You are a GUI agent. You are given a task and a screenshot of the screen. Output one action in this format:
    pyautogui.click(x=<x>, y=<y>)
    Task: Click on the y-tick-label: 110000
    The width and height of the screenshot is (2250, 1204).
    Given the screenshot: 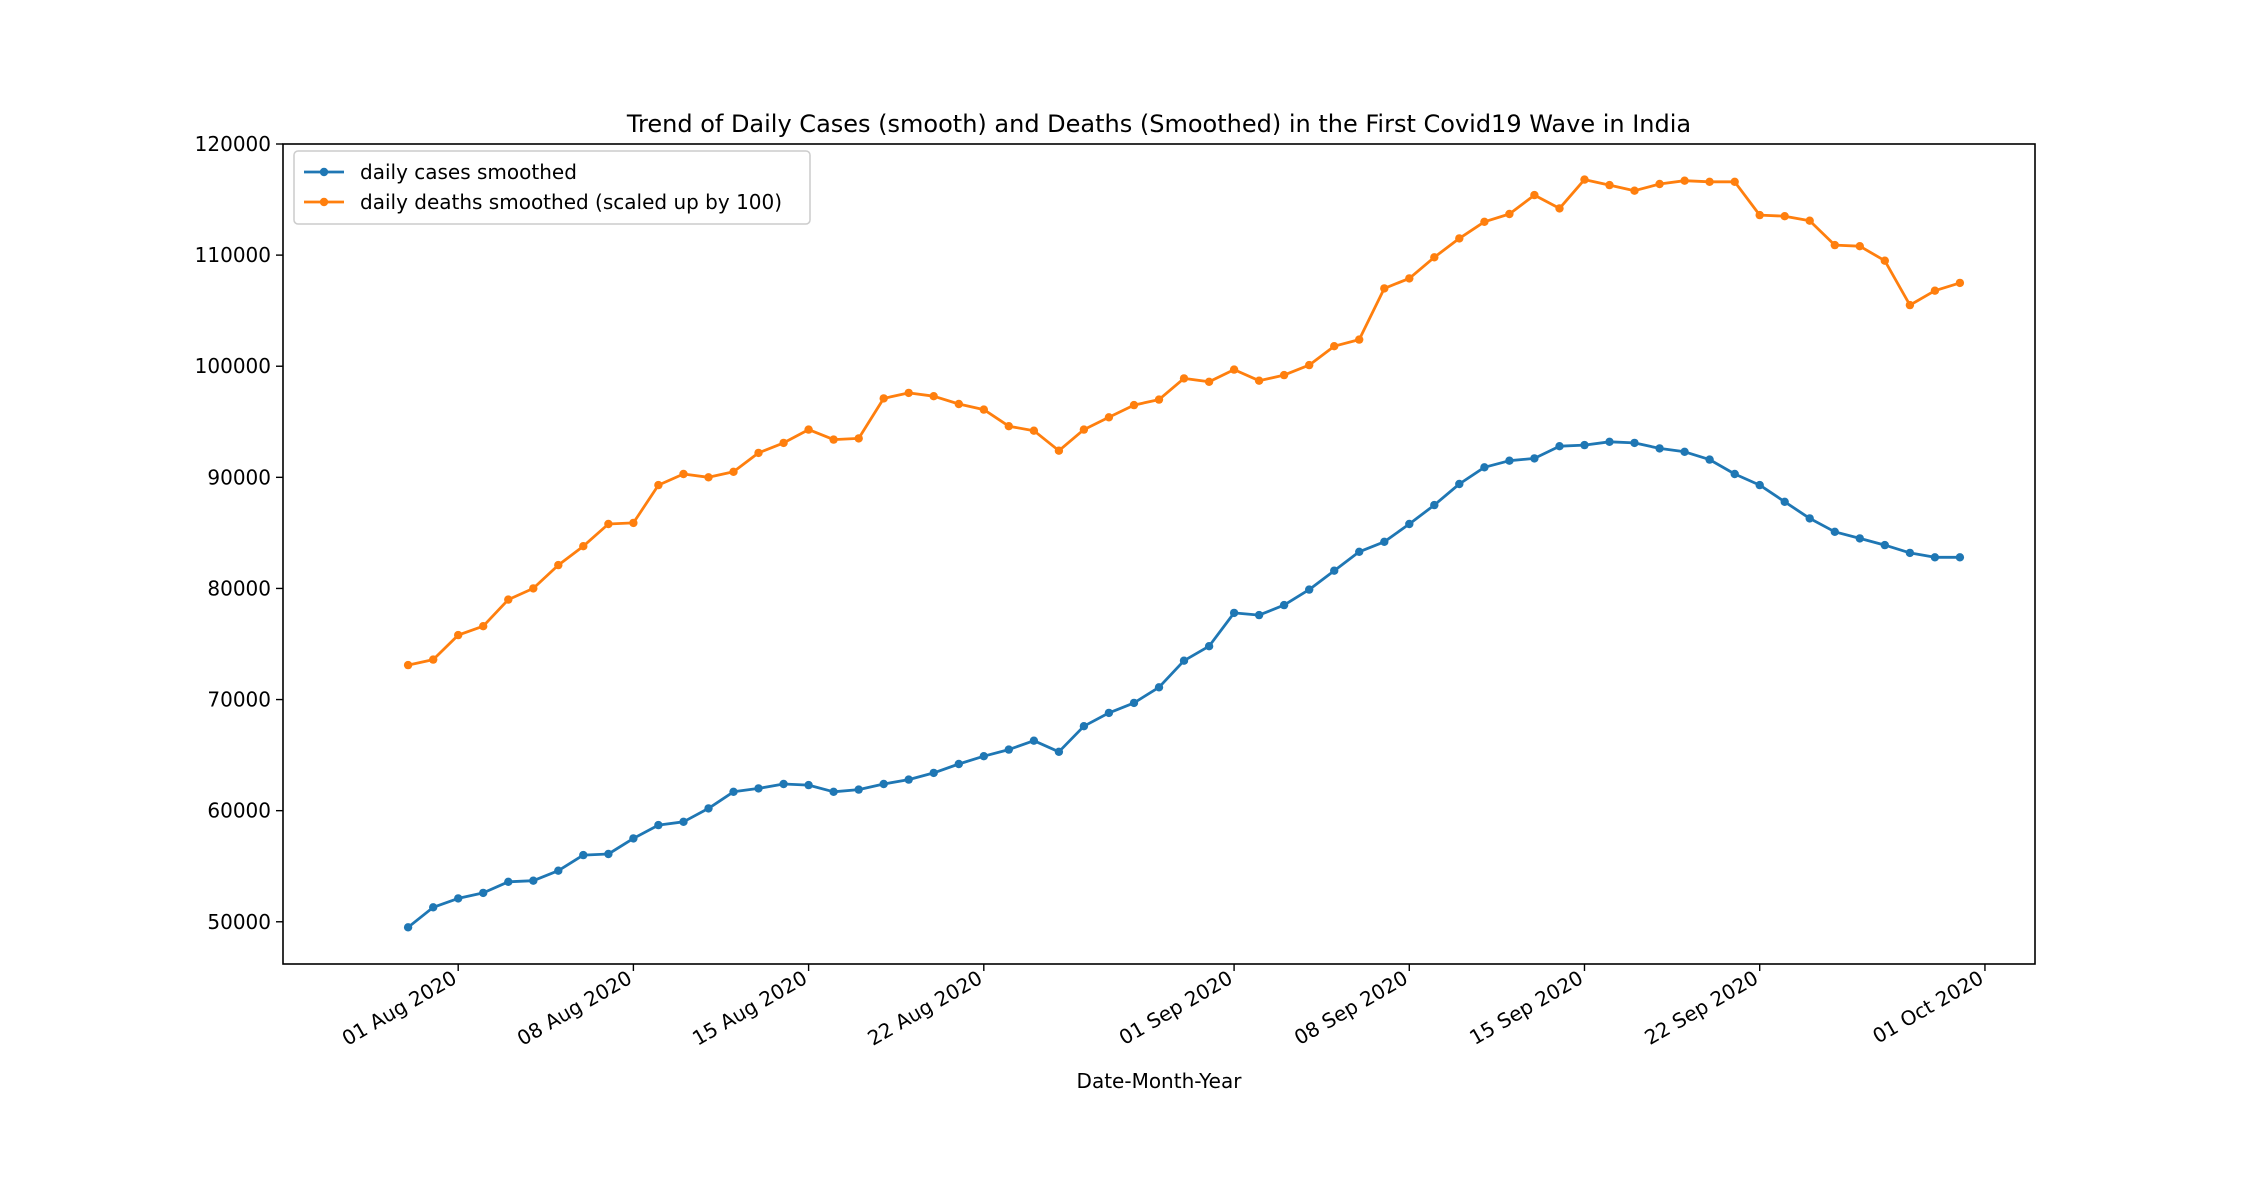 What is the action you would take?
    pyautogui.click(x=233, y=255)
    